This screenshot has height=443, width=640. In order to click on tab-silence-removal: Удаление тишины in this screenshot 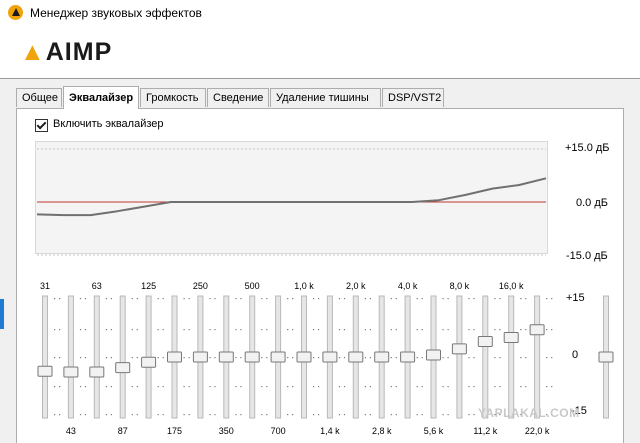, I will do `click(325, 97)`.